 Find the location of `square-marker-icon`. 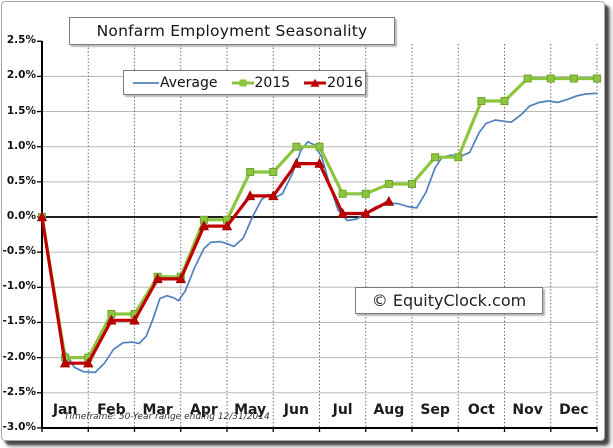

square-marker-icon is located at coordinates (242, 82).